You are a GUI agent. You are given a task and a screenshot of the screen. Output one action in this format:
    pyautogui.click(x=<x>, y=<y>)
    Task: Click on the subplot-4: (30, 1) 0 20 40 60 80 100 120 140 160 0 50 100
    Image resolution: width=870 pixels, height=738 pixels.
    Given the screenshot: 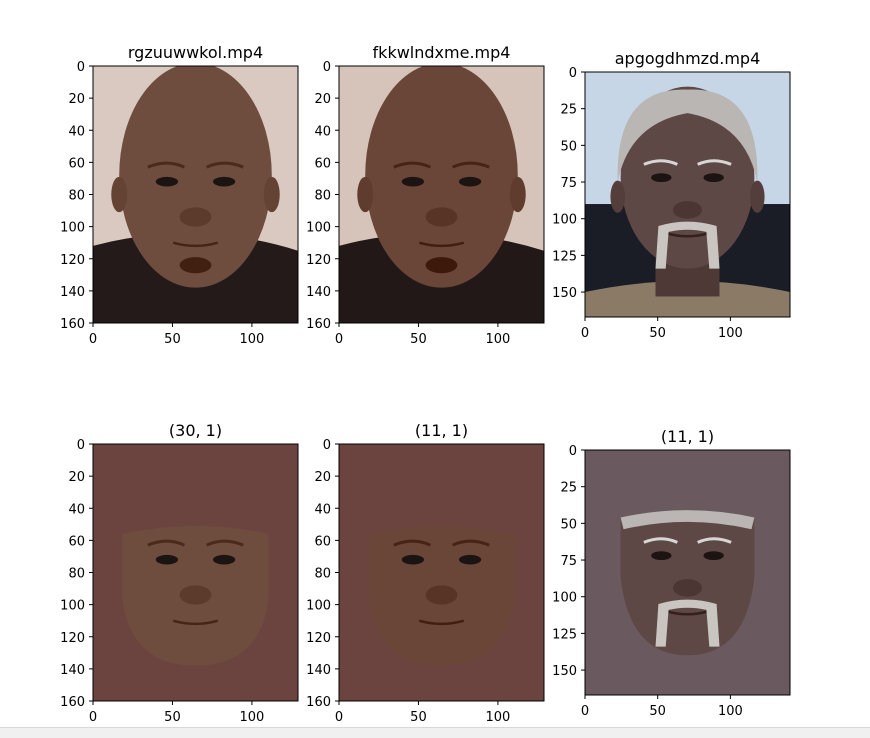 What is the action you would take?
    pyautogui.click(x=179, y=573)
    